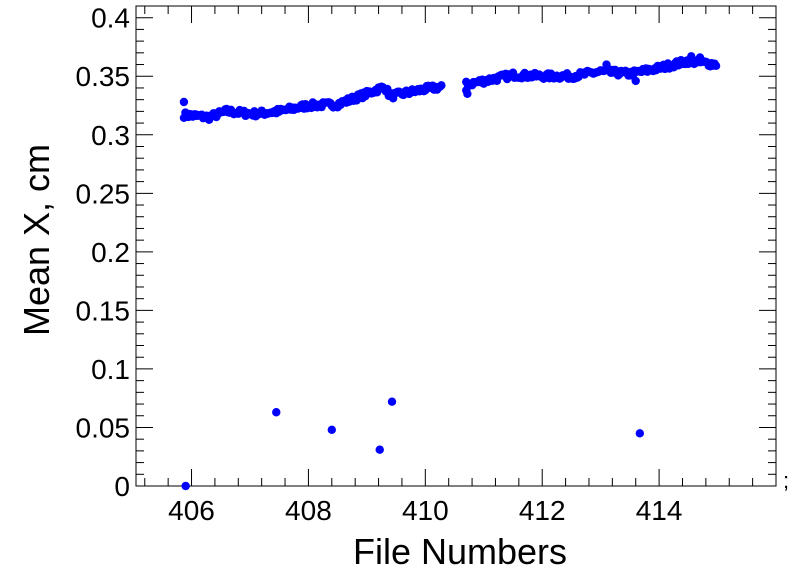  Describe the element at coordinates (110, 369) in the screenshot. I see `y-tick-label: 0.1` at that location.